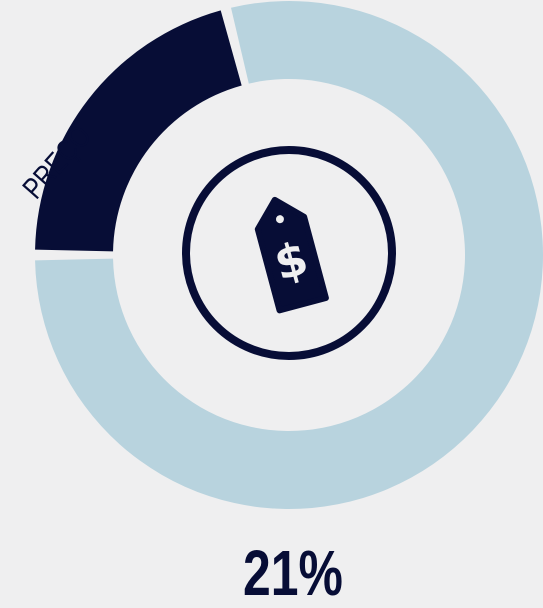  I want to click on icon-ring, so click(289, 253).